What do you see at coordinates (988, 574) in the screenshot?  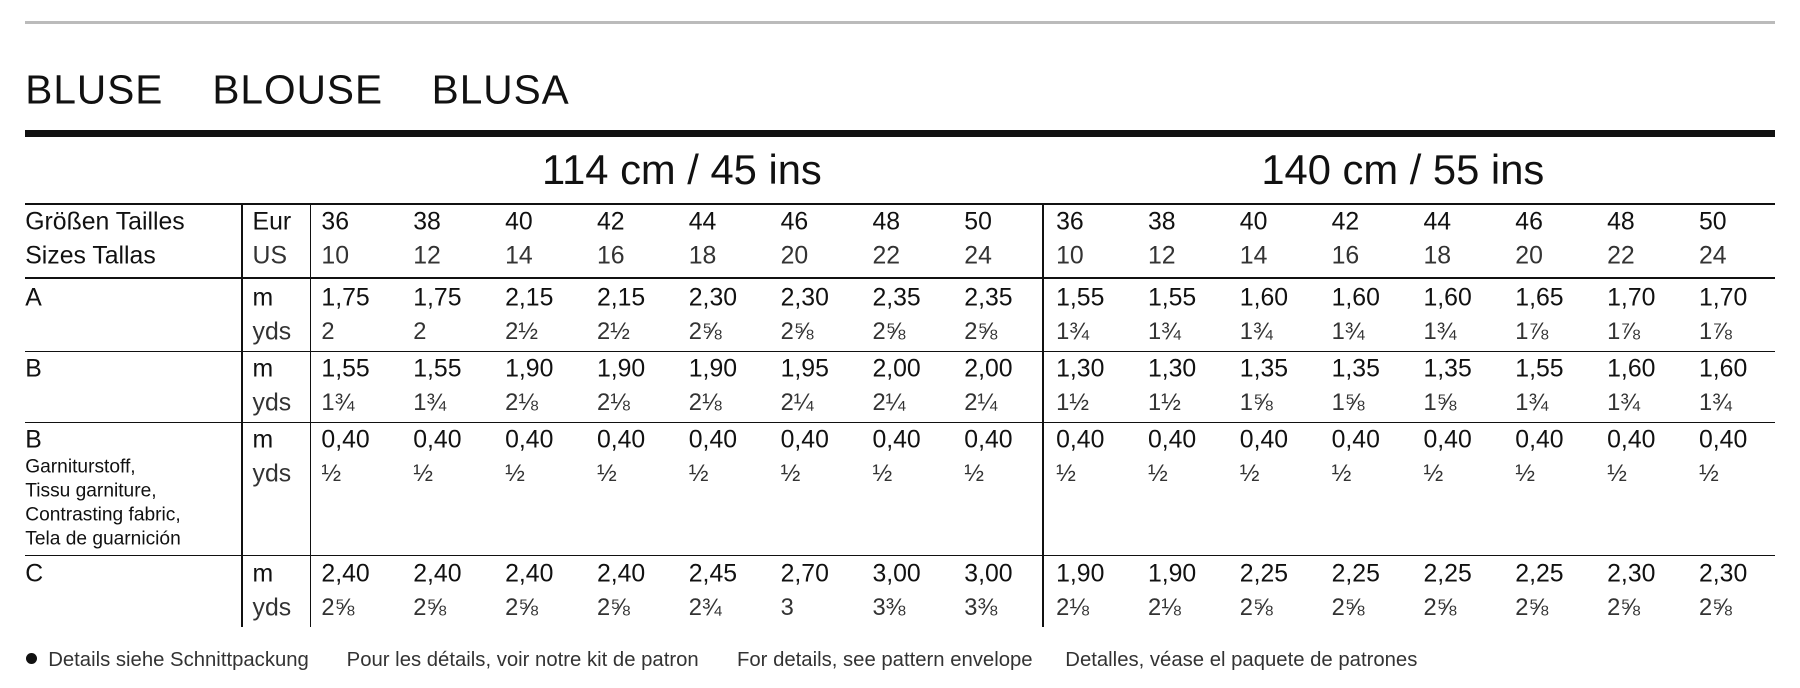 I see `metric-value: 3,00` at bounding box center [988, 574].